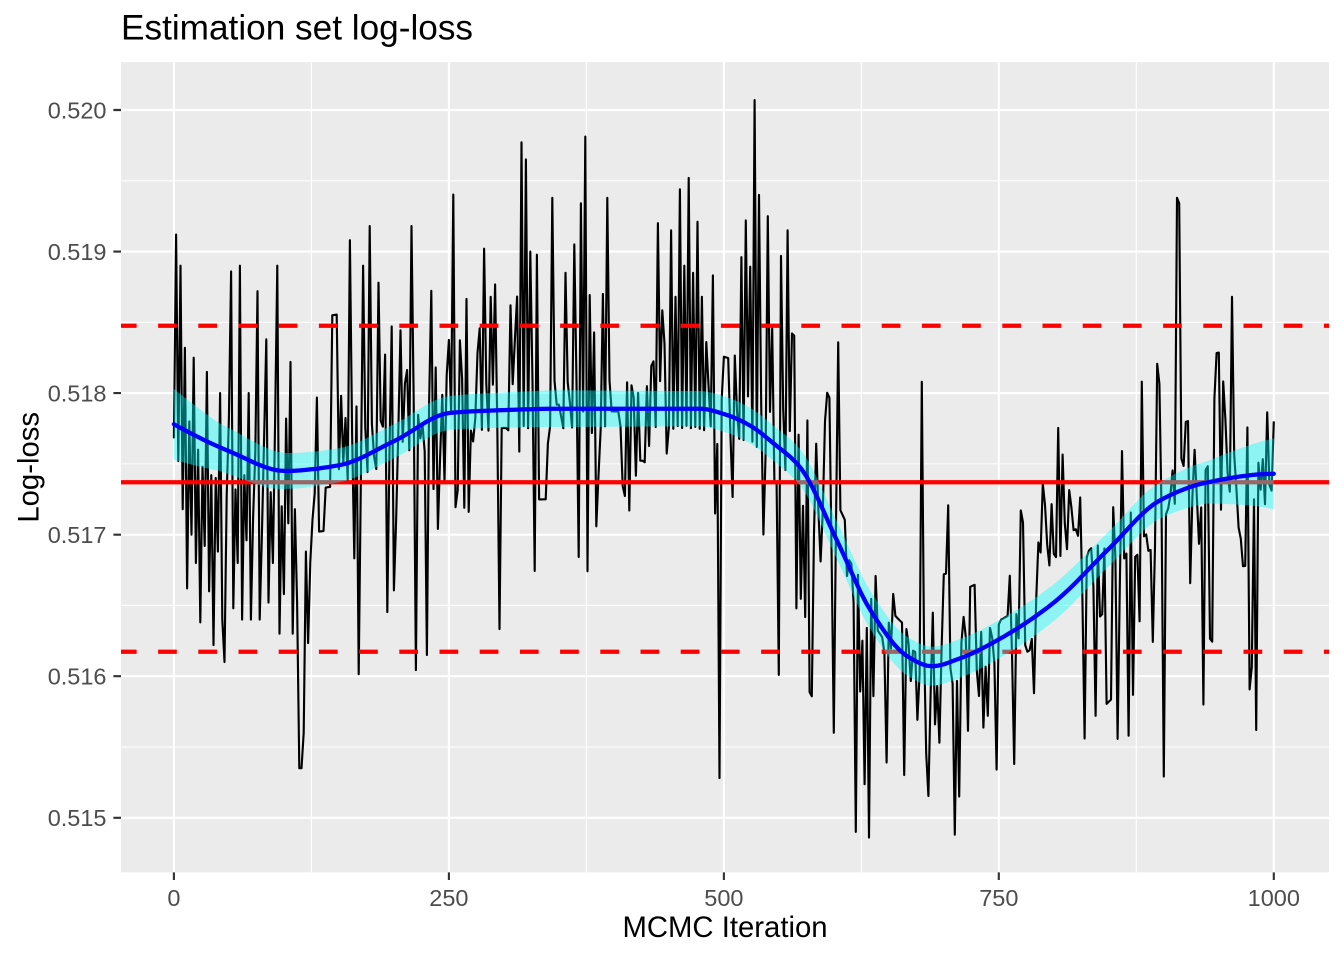  Describe the element at coordinates (77, 535) in the screenshot. I see `svg-text: 0.517` at that location.